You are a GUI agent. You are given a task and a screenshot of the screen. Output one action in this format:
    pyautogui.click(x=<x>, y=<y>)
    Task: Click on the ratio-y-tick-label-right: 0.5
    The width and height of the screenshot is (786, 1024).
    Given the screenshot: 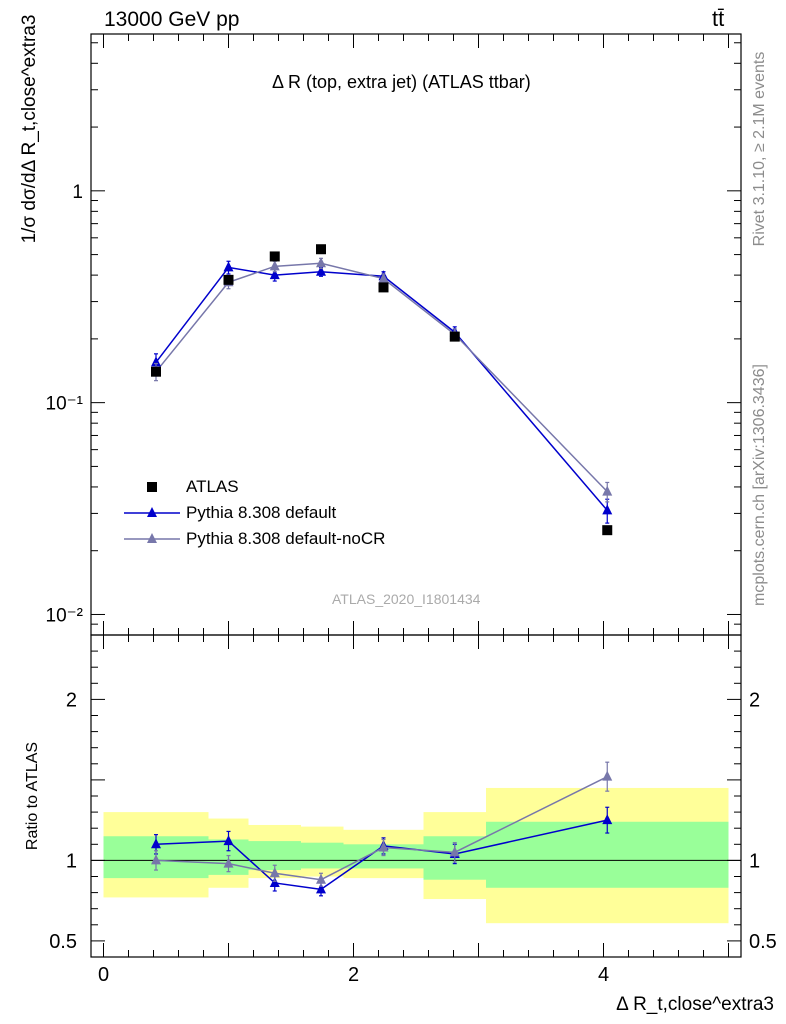 What is the action you would take?
    pyautogui.click(x=763, y=942)
    